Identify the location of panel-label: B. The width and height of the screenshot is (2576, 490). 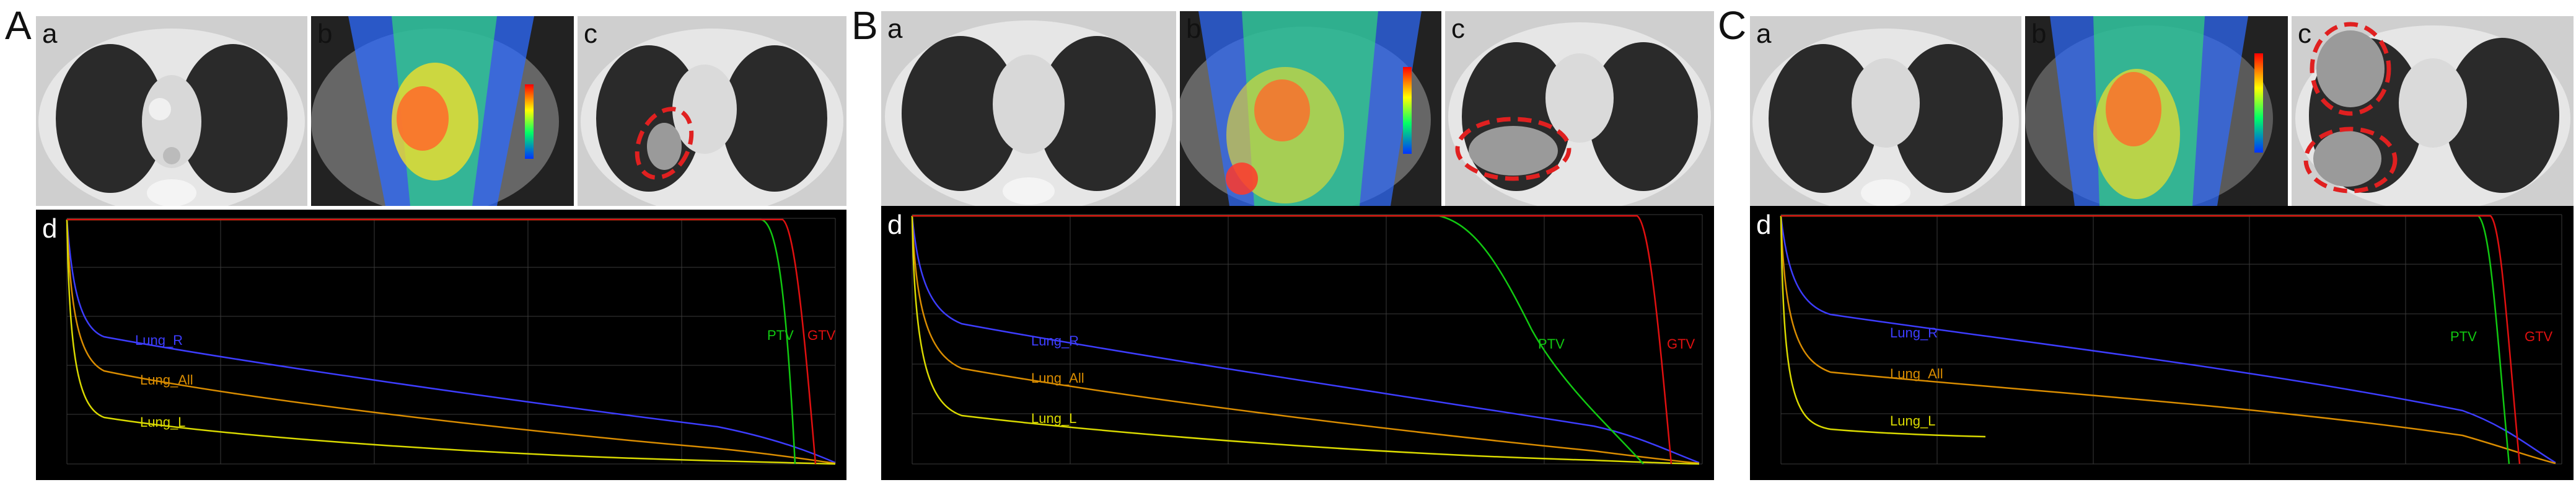
(864, 25).